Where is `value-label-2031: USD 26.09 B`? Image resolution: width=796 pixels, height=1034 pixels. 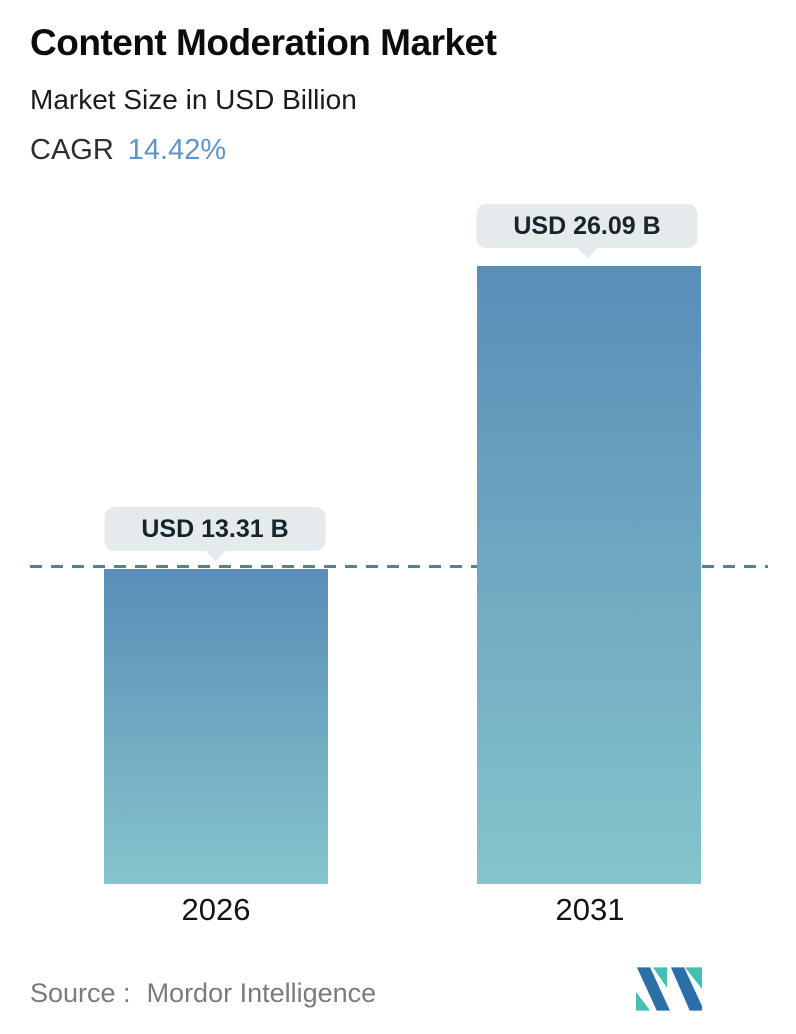 value-label-2031: USD 26.09 B is located at coordinates (587, 231).